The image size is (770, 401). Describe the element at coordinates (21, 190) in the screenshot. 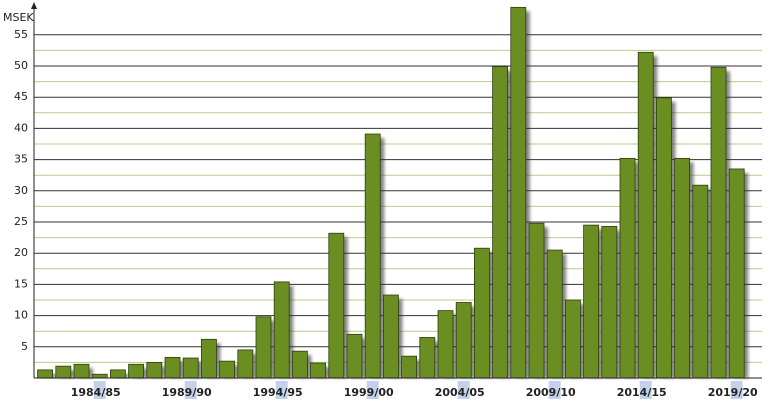

I see `y-tick-label: 30` at that location.